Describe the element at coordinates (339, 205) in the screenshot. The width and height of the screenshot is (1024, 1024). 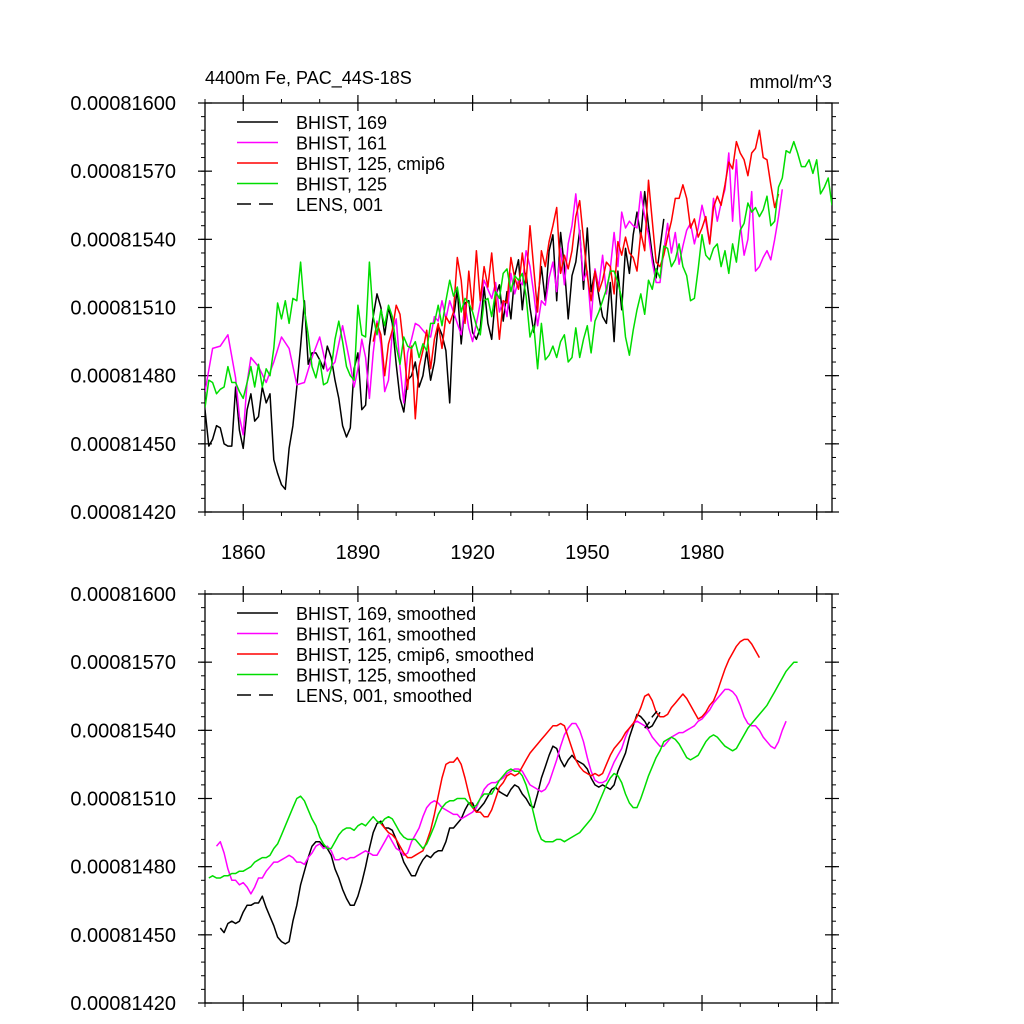
I see `legend-label: LENS, 001` at that location.